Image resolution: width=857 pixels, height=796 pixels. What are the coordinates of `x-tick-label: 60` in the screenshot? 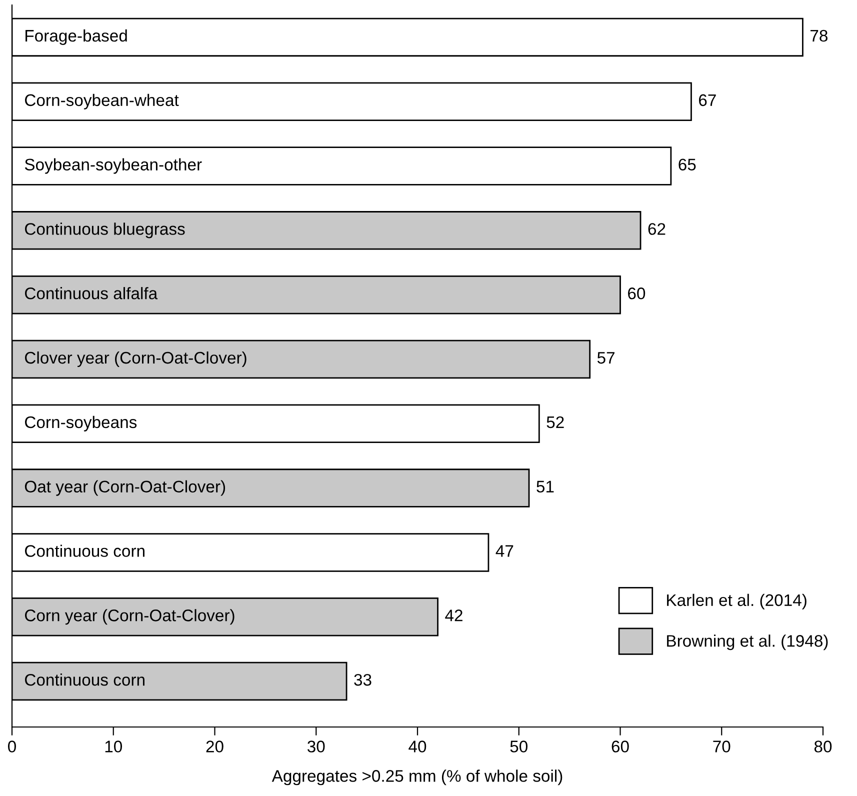 It's located at (620, 746).